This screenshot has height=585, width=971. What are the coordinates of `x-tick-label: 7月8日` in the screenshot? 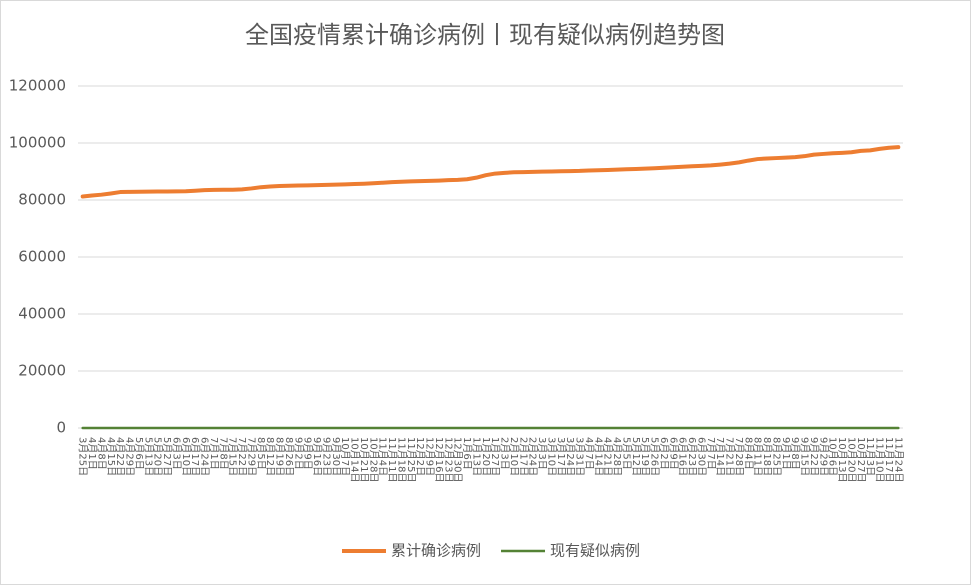 It's located at (223, 453).